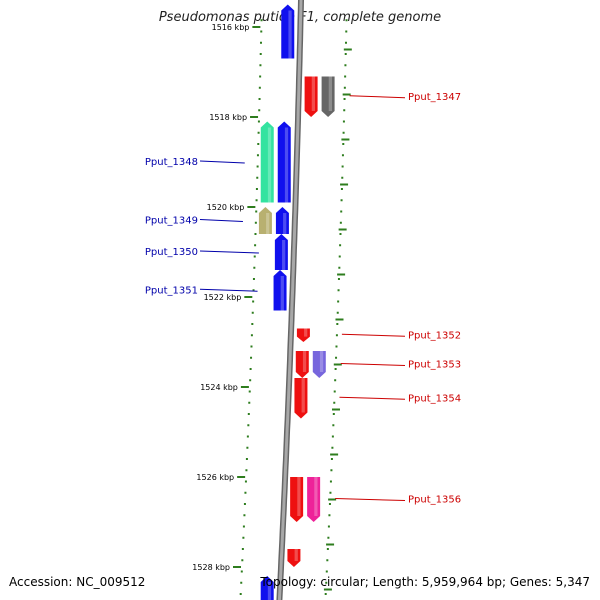  Describe the element at coordinates (265, 220) in the screenshot. I see `gene-Pput_1349a` at that location.